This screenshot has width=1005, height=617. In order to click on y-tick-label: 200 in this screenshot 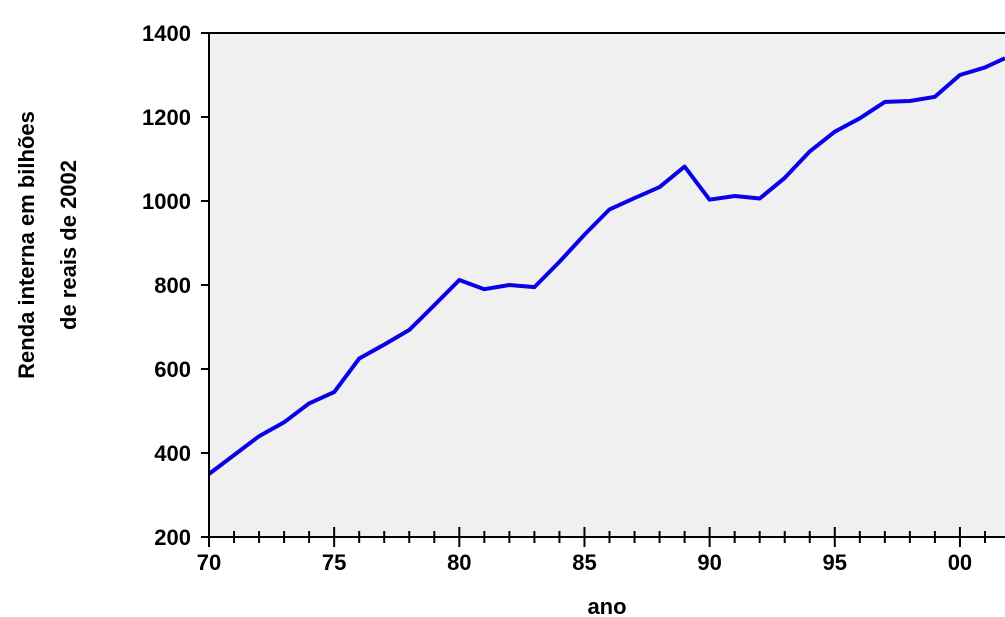, I will do `click(172, 537)`.